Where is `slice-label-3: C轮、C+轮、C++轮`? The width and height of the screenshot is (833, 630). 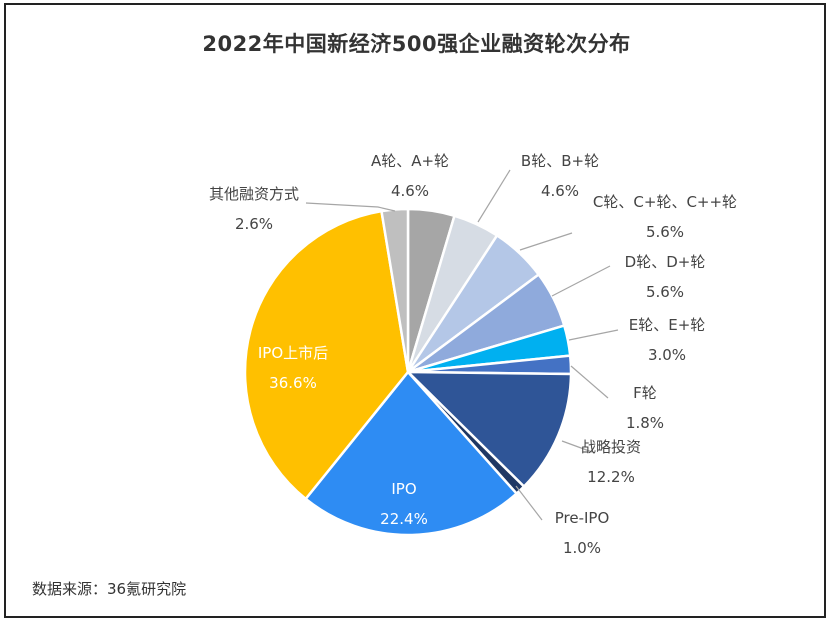 slice-label-3: C轮、C+轮、C++轮 is located at coordinates (665, 202).